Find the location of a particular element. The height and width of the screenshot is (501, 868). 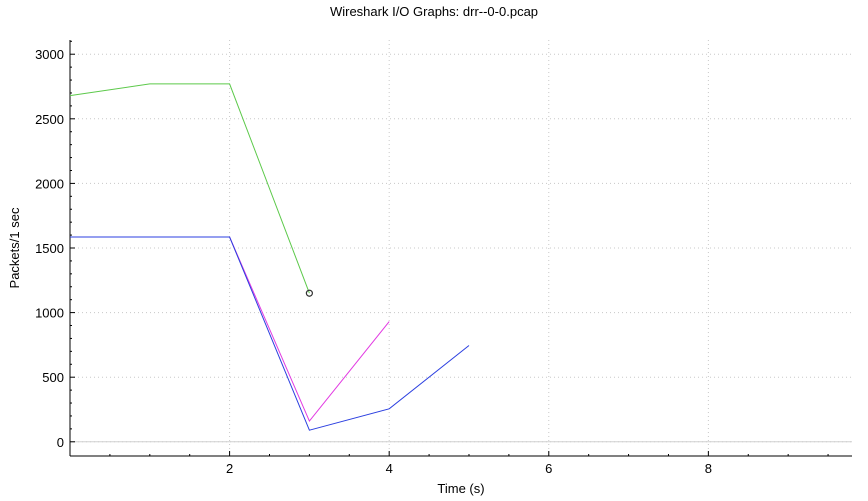

x-tick-label: 4 is located at coordinates (389, 468).